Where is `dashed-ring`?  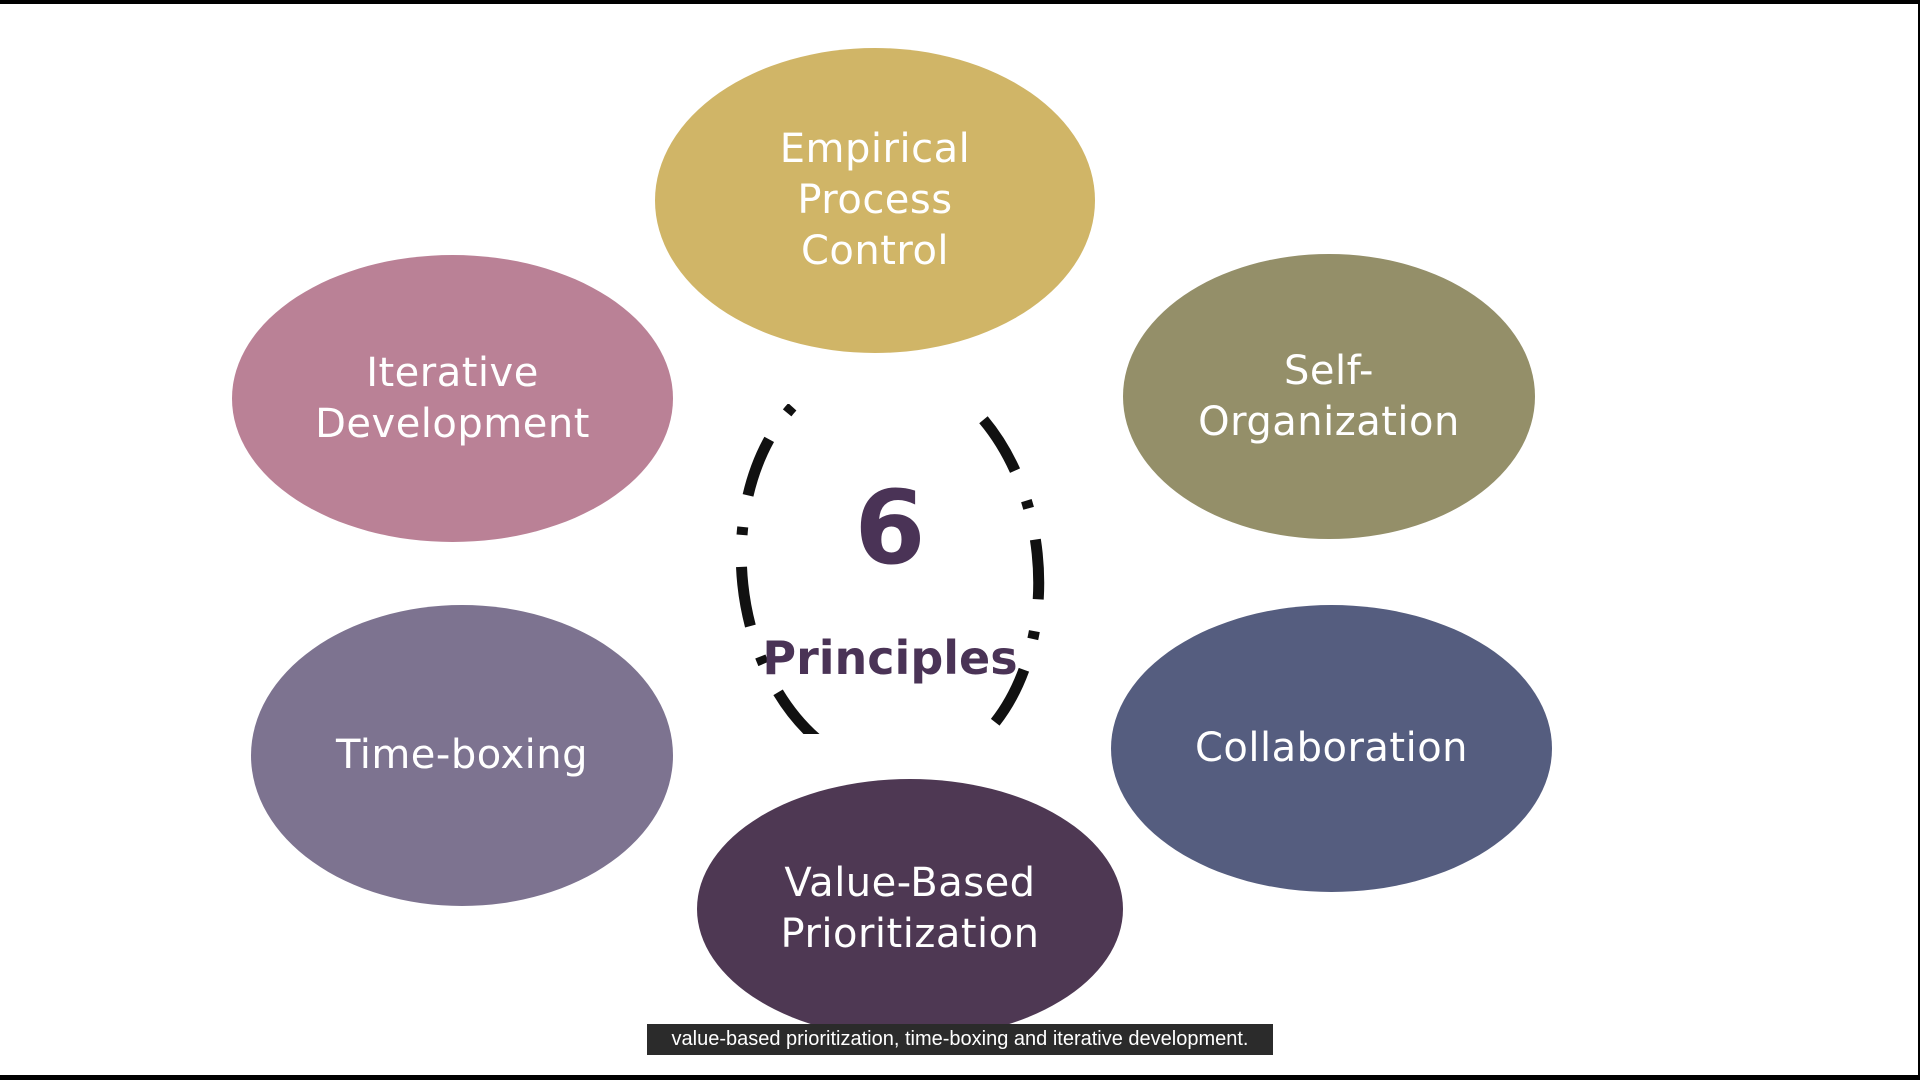
dashed-ring is located at coordinates (890, 569).